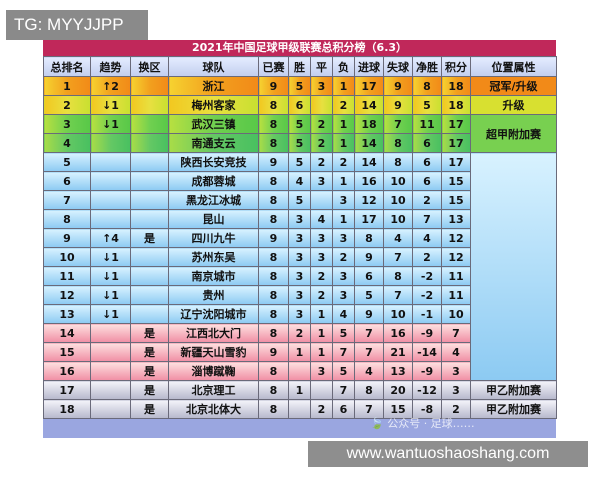 The height and width of the screenshot is (480, 600). I want to click on goal-diff-cell: -14, so click(427, 352).